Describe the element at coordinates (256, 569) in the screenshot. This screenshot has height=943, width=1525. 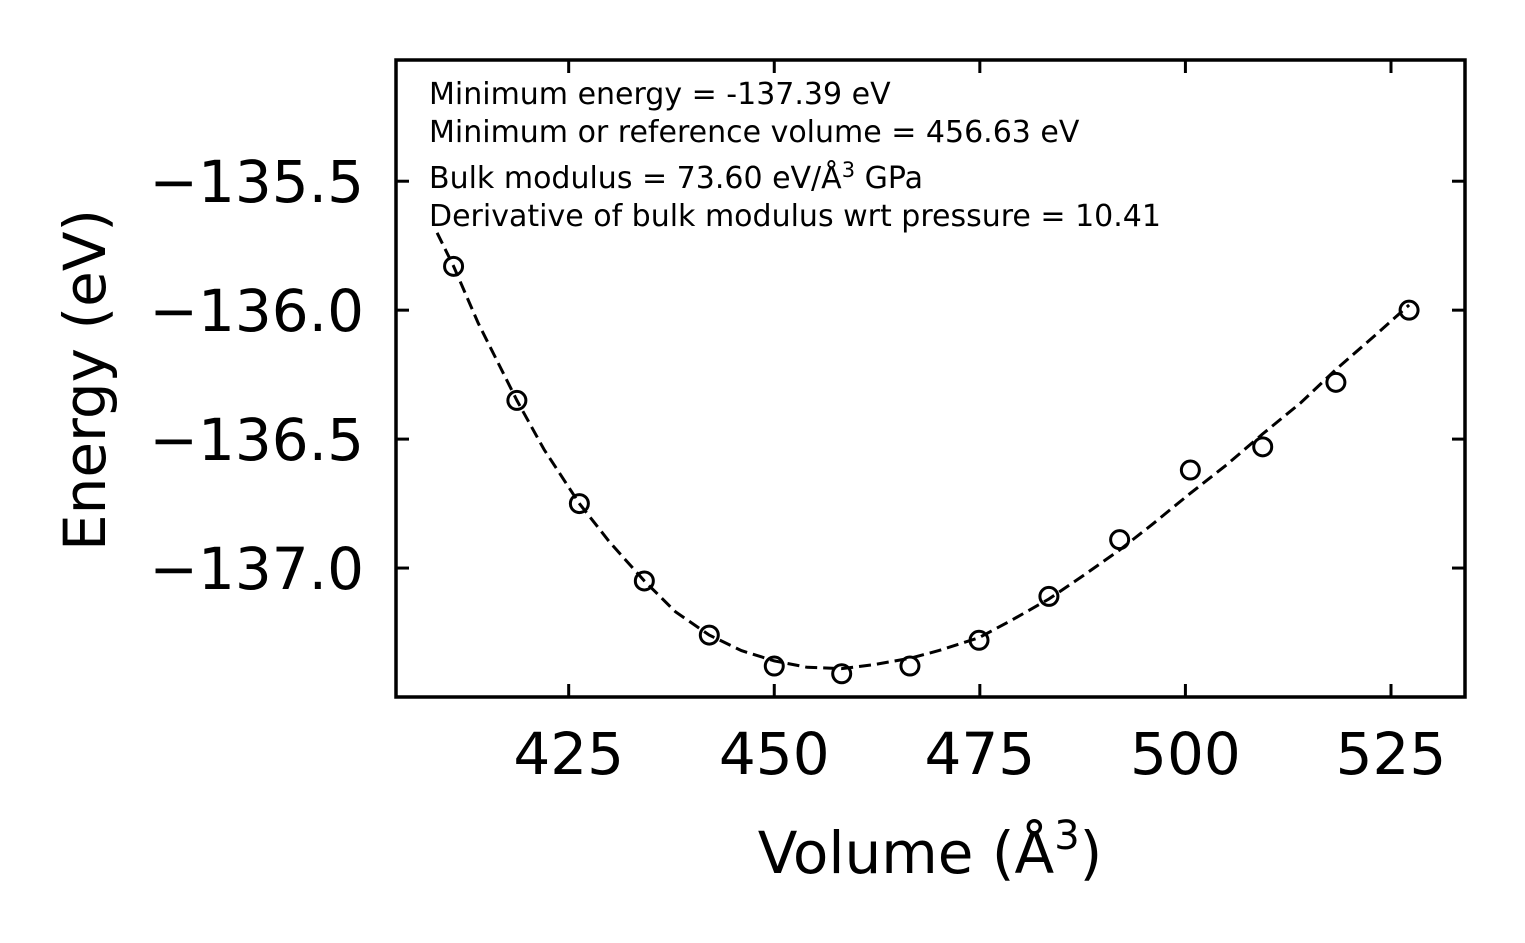
I see `y-tick-label: −137.0` at that location.